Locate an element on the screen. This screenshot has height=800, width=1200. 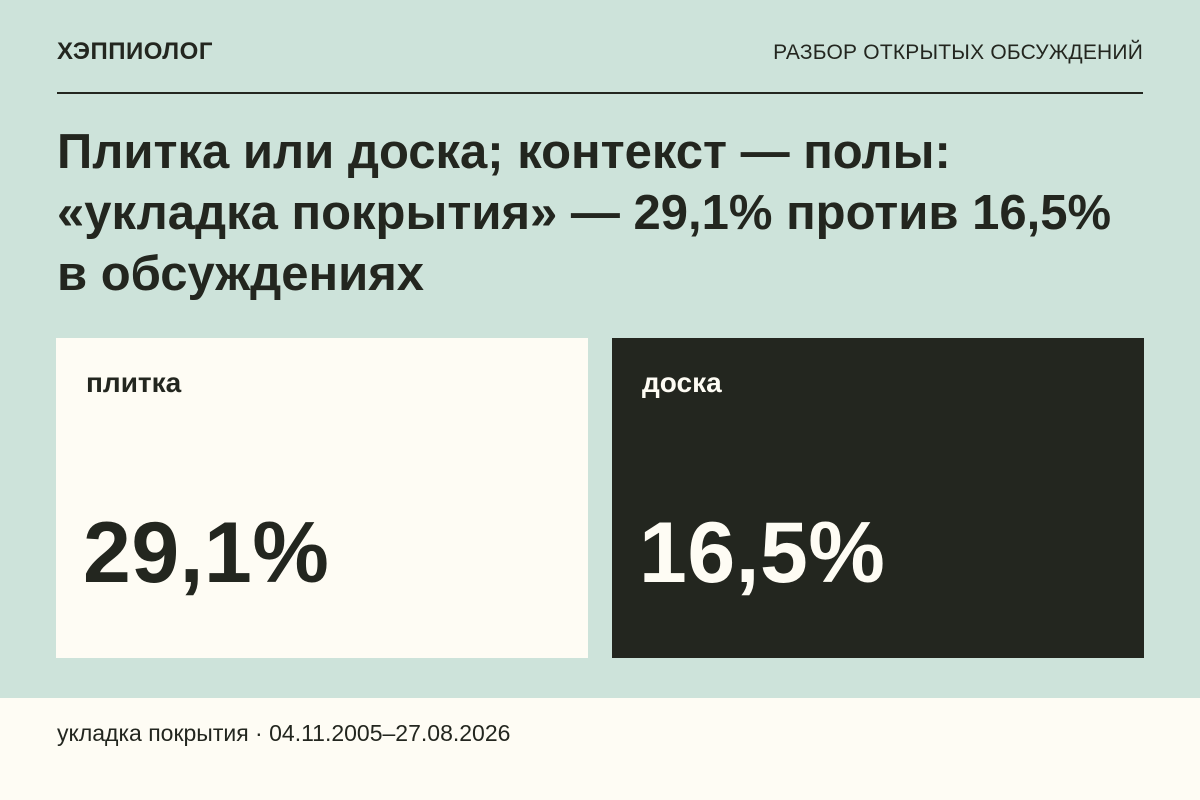
stat-value-board: 16,5% is located at coordinates (762, 553).